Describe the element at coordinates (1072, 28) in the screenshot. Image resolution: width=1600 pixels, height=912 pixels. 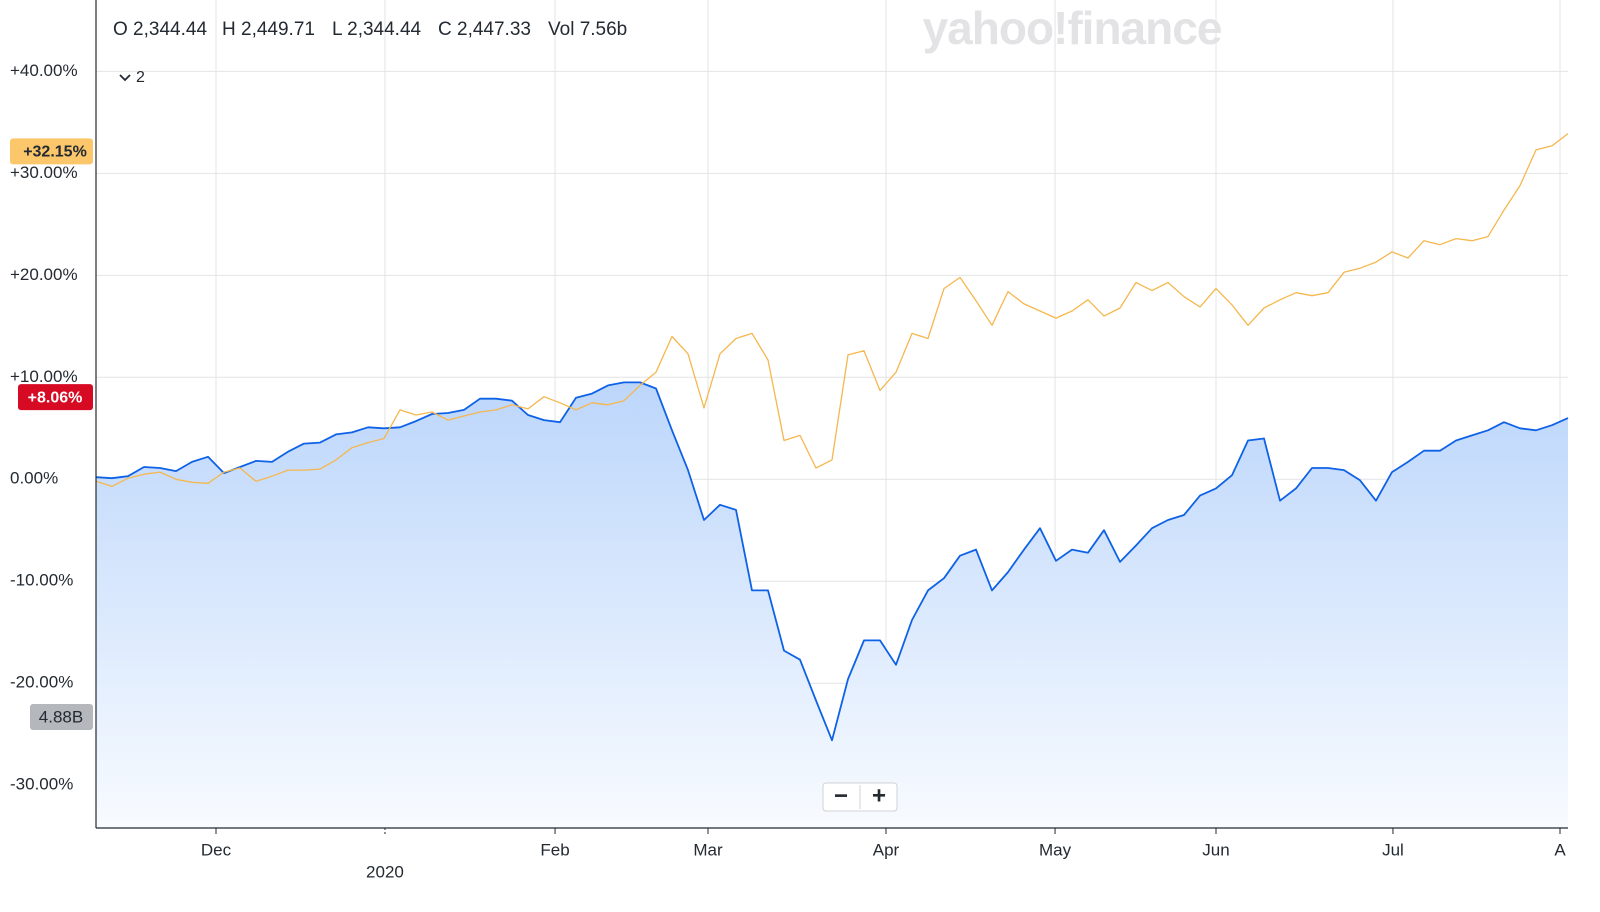
I see `watermark: yahoo!finance` at that location.